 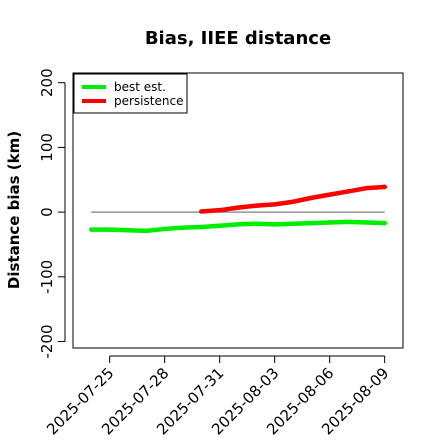 What do you see at coordinates (47, 82) in the screenshot?
I see `y-tick-label: 200` at bounding box center [47, 82].